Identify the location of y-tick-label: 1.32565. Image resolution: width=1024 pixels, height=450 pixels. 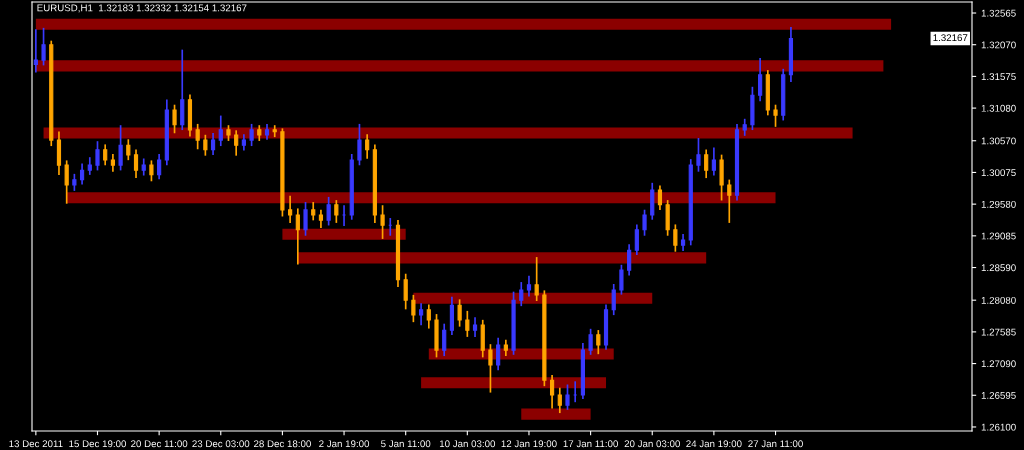
(998, 13).